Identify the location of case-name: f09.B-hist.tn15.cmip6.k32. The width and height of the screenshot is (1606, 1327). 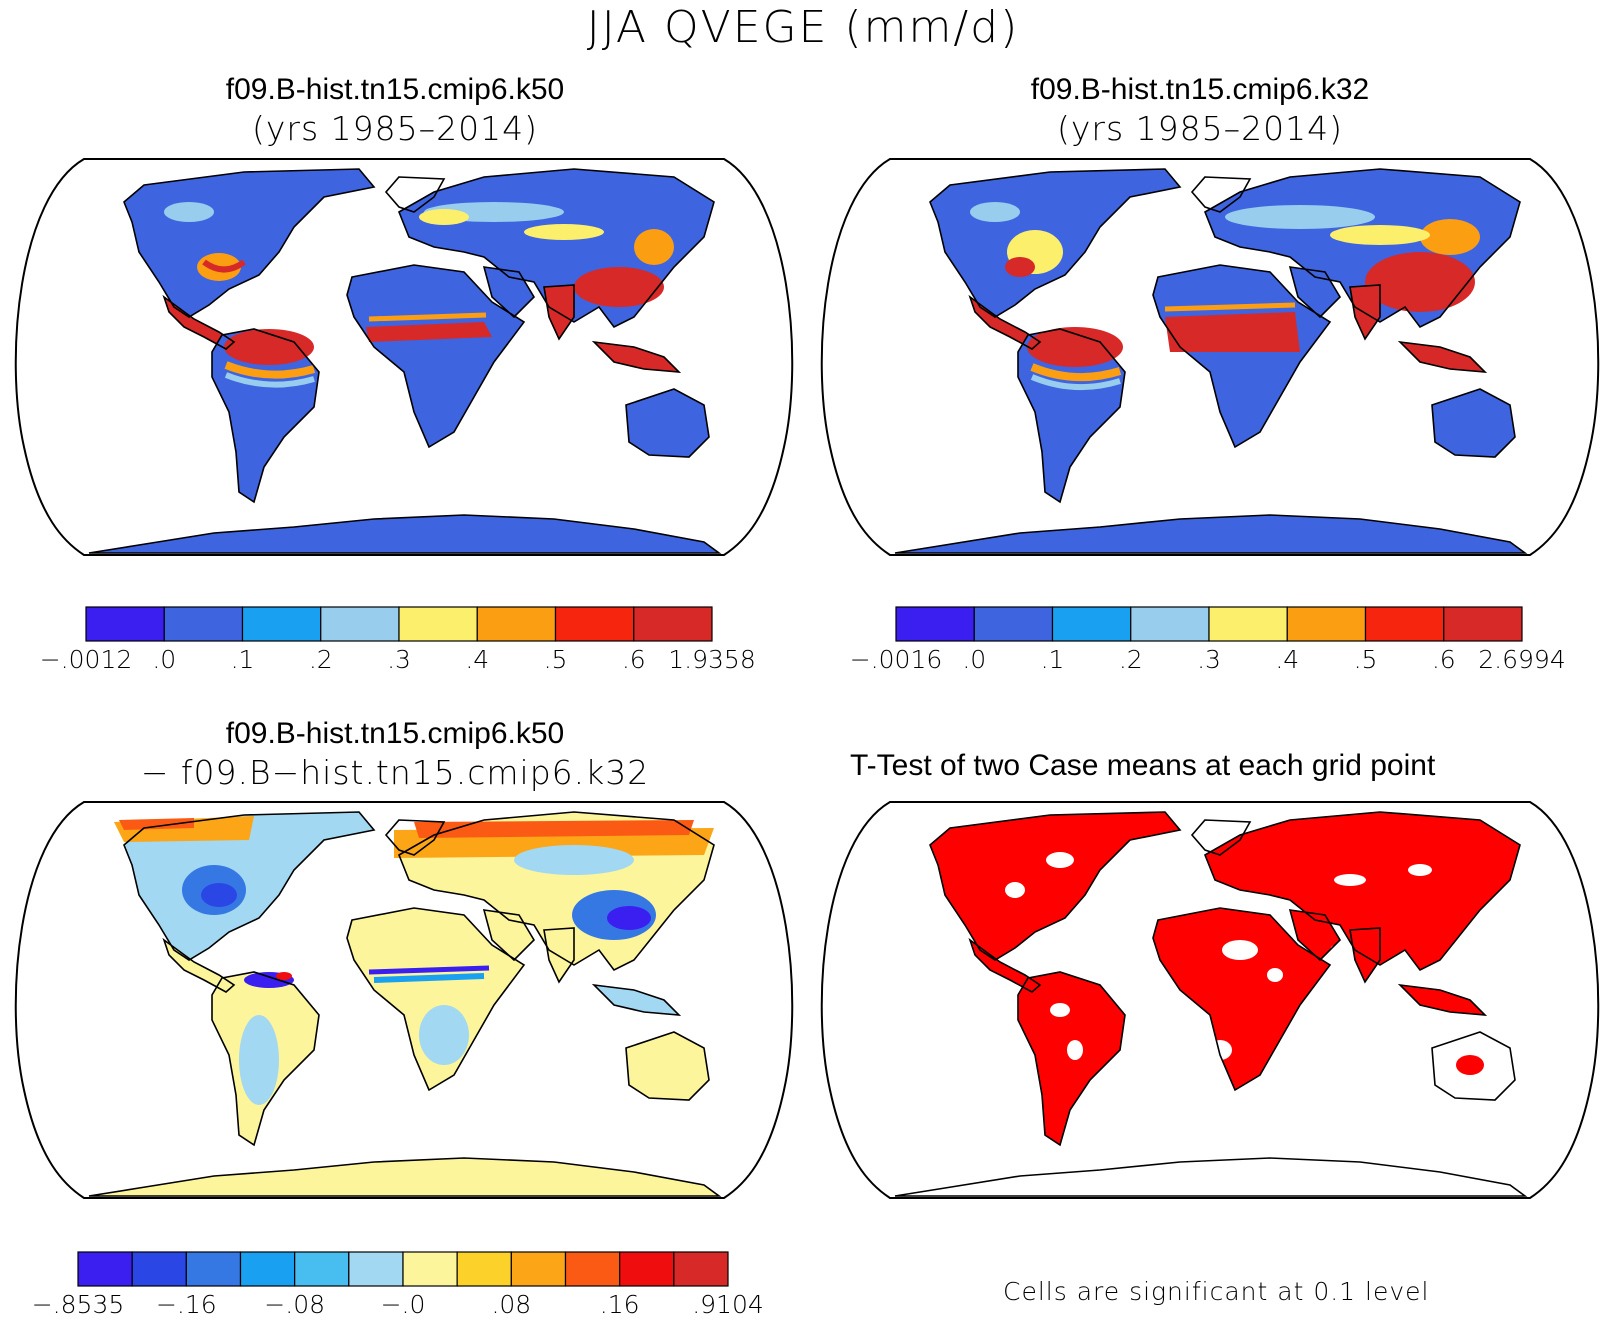
(1200, 89).